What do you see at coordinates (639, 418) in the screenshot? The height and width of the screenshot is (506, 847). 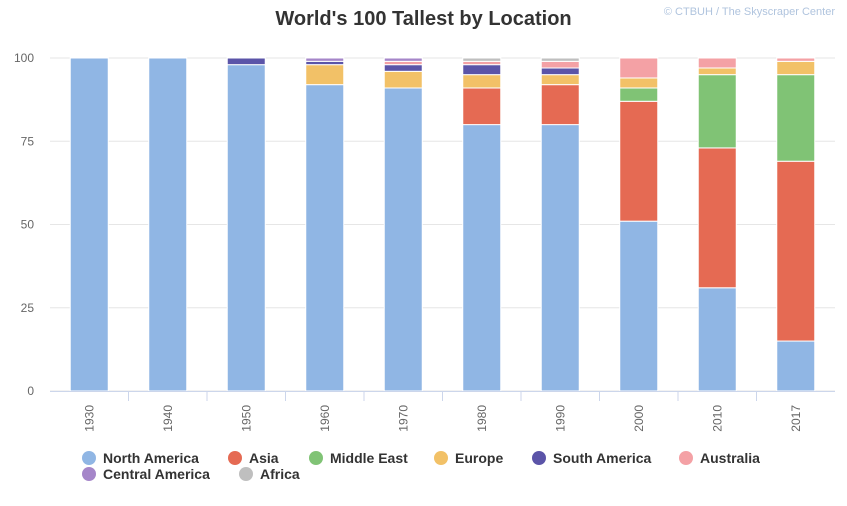 I see `x-tick-label: 2000` at bounding box center [639, 418].